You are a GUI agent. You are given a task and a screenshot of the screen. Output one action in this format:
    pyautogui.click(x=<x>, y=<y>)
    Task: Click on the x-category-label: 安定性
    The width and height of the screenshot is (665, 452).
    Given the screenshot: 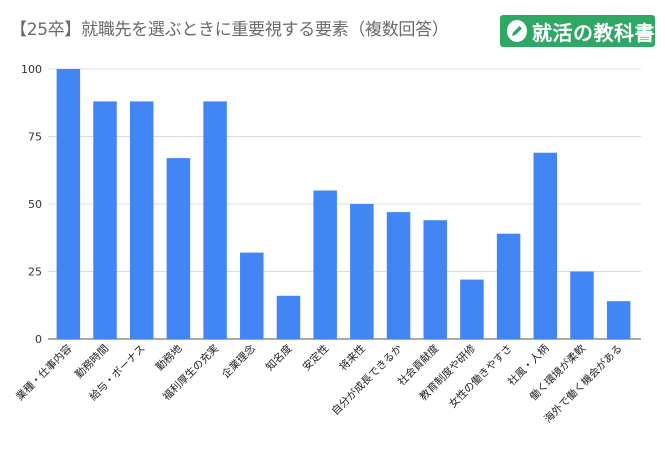 What is the action you would take?
    pyautogui.click(x=315, y=357)
    